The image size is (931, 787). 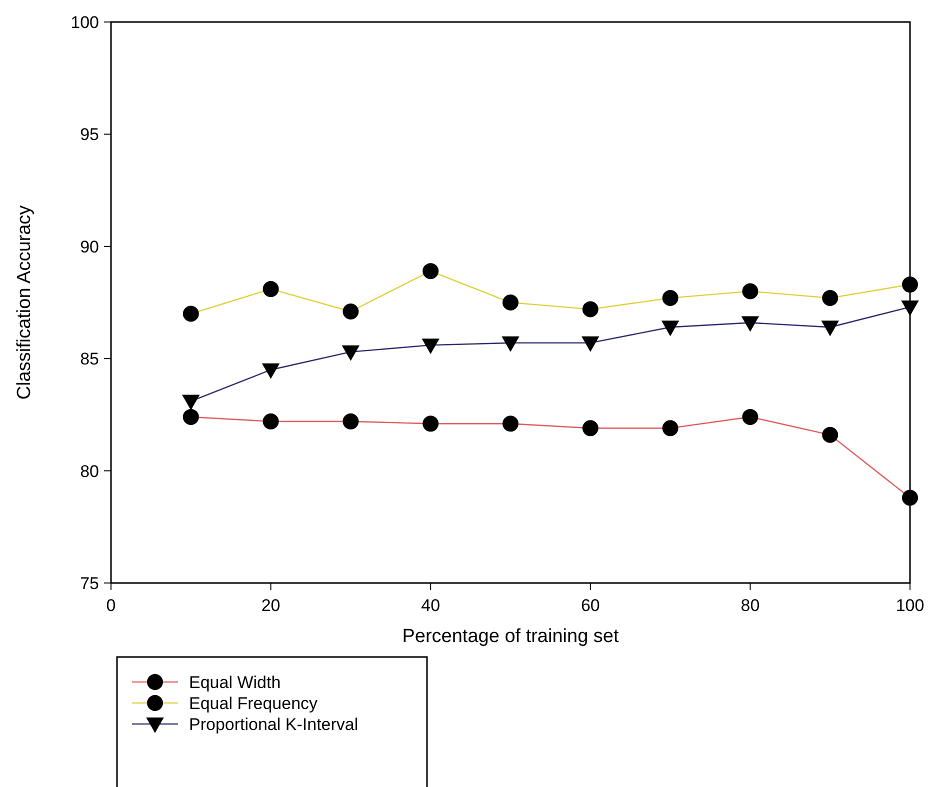 What do you see at coordinates (89, 134) in the screenshot?
I see `y-tick-label: 95` at bounding box center [89, 134].